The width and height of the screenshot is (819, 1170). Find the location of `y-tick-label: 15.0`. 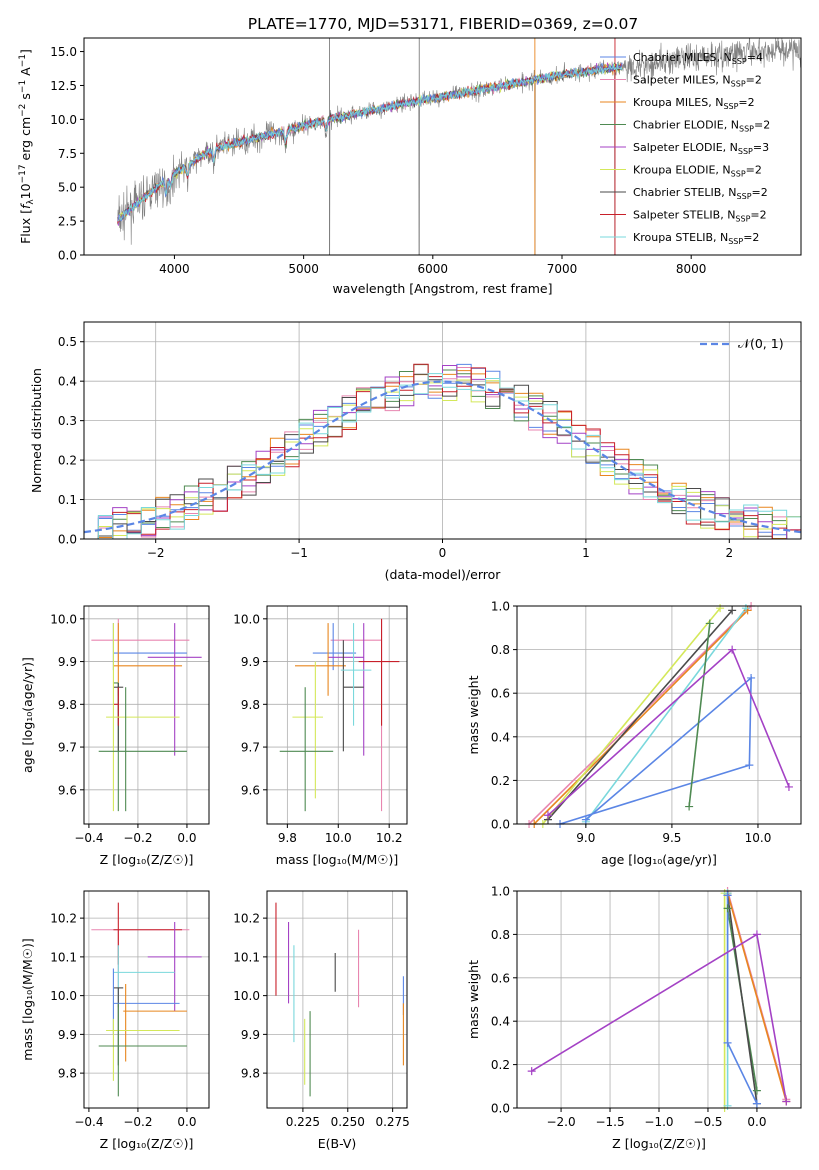

y-tick-label: 15.0 is located at coordinates (63, 52).